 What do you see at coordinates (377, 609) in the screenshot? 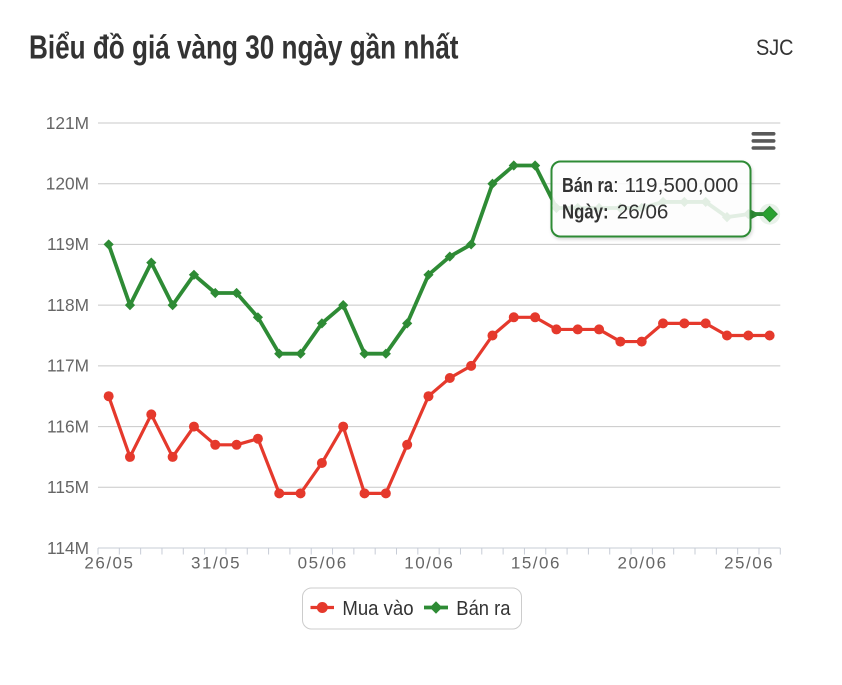
I see `svg-text: Mua vào` at bounding box center [377, 609].